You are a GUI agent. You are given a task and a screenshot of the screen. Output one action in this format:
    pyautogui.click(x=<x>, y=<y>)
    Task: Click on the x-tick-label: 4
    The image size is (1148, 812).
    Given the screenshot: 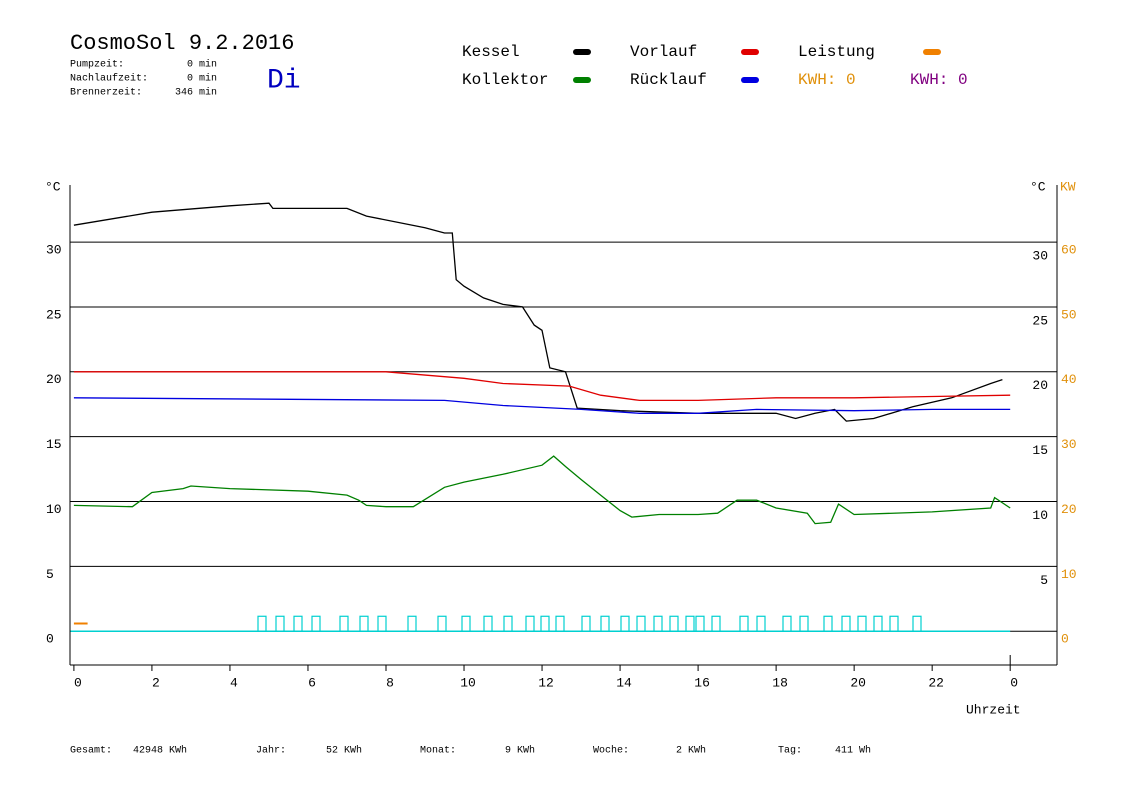 What is the action you would take?
    pyautogui.click(x=234, y=682)
    